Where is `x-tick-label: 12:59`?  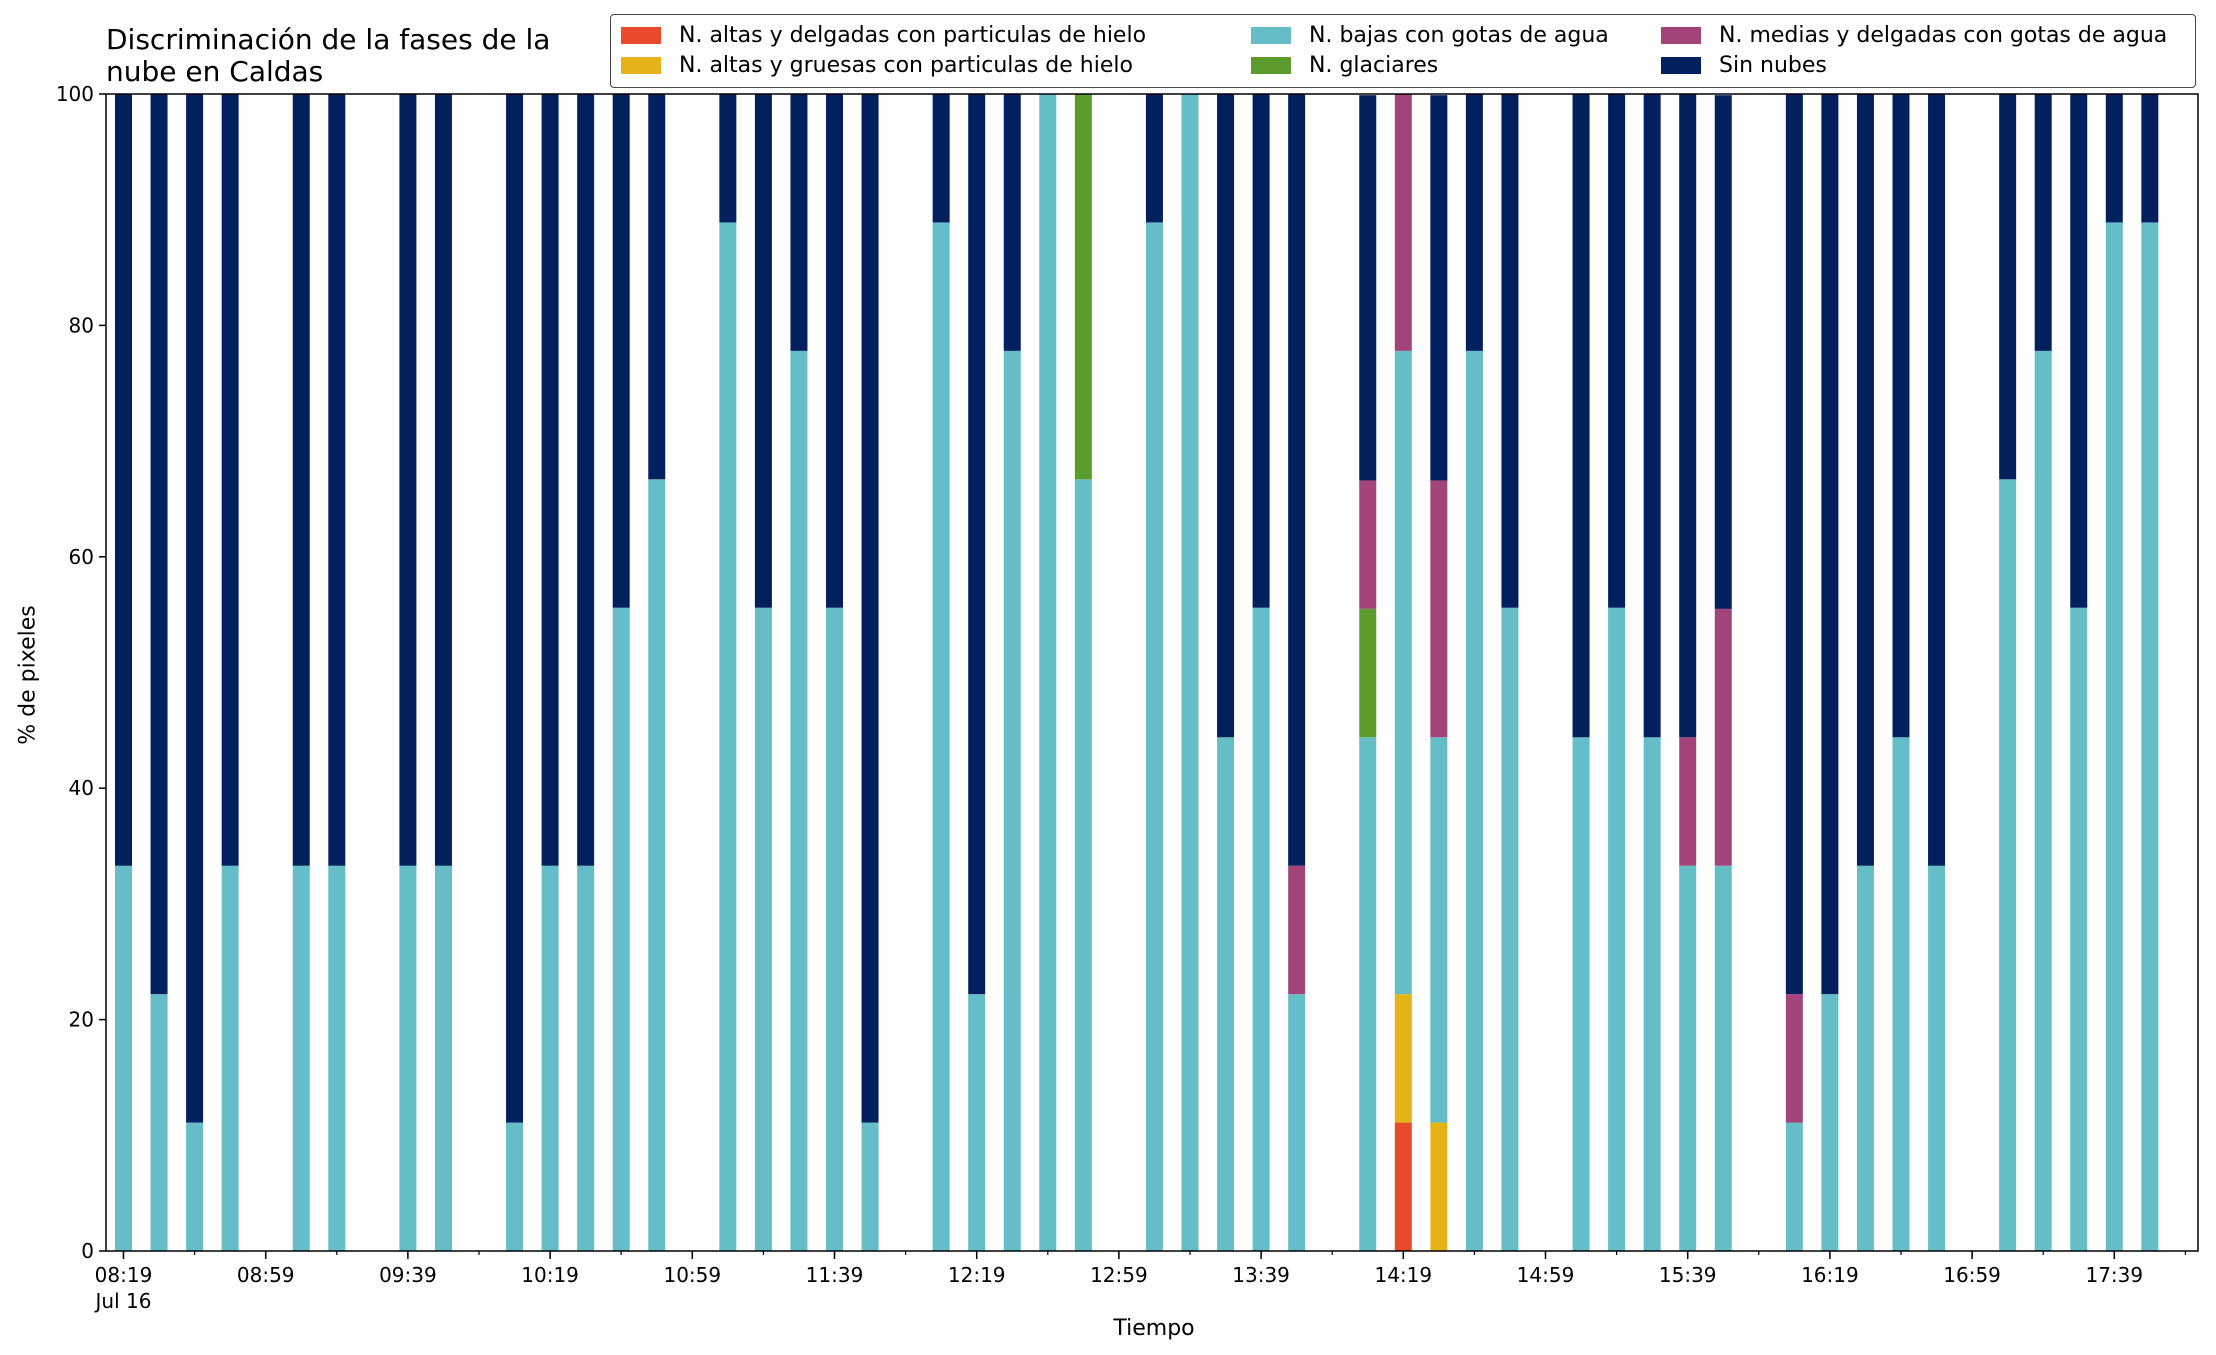
x-tick-label: 12:59 is located at coordinates (1119, 1275).